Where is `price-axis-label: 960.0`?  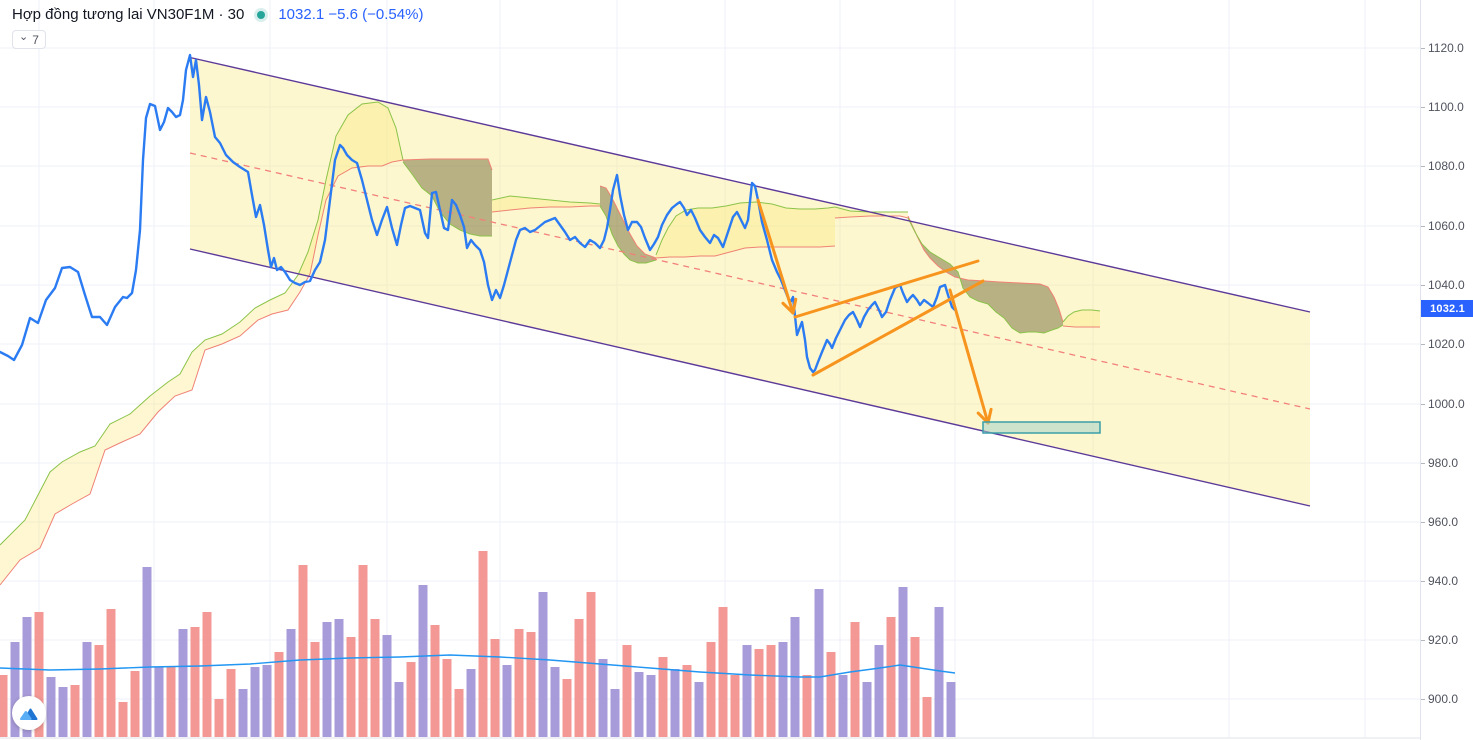 price-axis-label: 960.0 is located at coordinates (1447, 522).